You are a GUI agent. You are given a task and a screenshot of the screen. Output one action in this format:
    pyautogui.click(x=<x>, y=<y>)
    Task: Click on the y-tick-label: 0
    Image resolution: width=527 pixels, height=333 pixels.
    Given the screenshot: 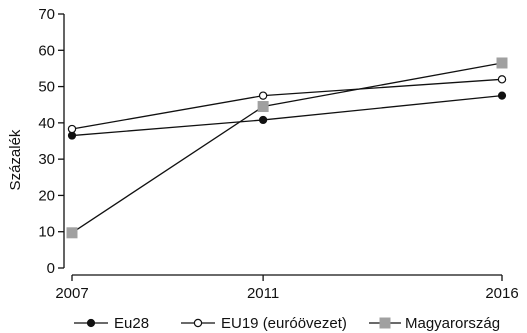 What is the action you would take?
    pyautogui.click(x=51, y=268)
    